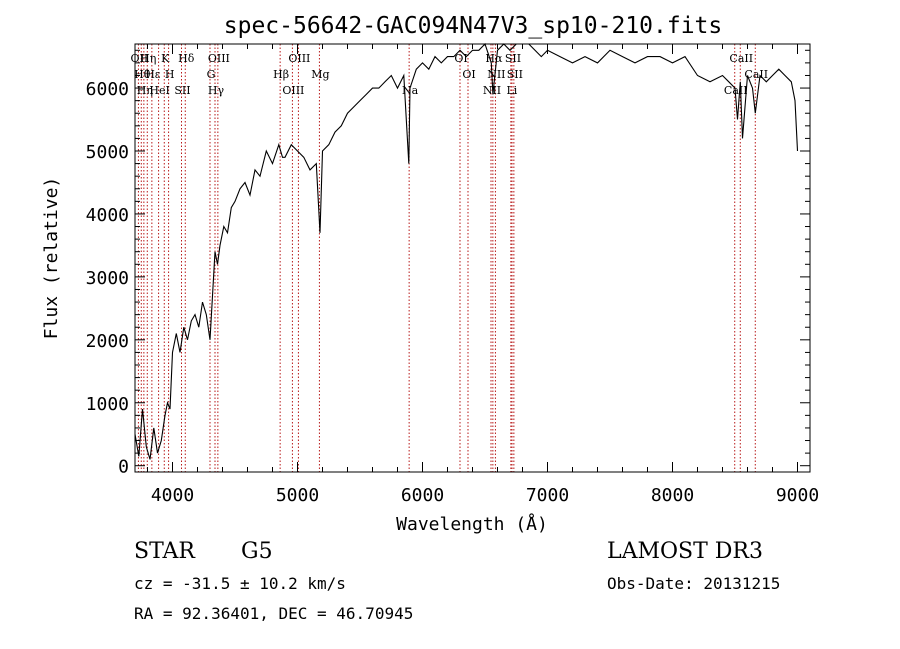 This screenshot has width=900, height=649. Describe the element at coordinates (211, 74) in the screenshot. I see `line-label: G` at that location.